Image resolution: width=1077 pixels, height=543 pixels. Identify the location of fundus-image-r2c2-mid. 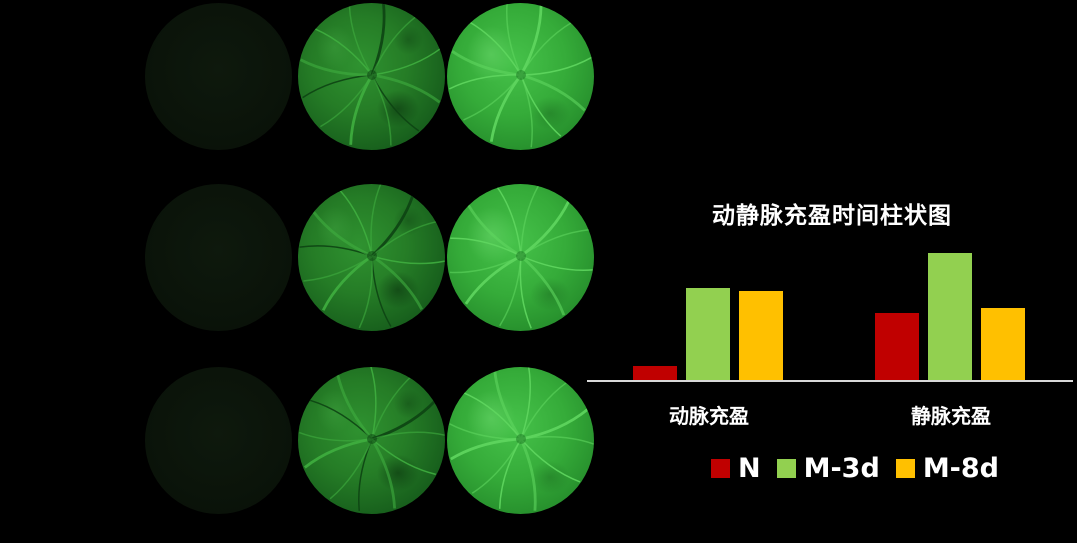
(371, 257).